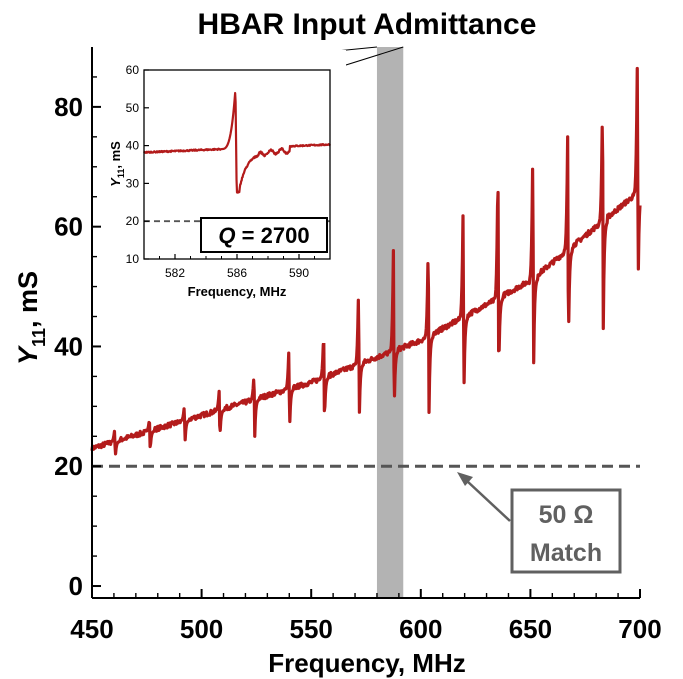  I want to click on match-callout: 50 Ω Match, so click(539, 523).